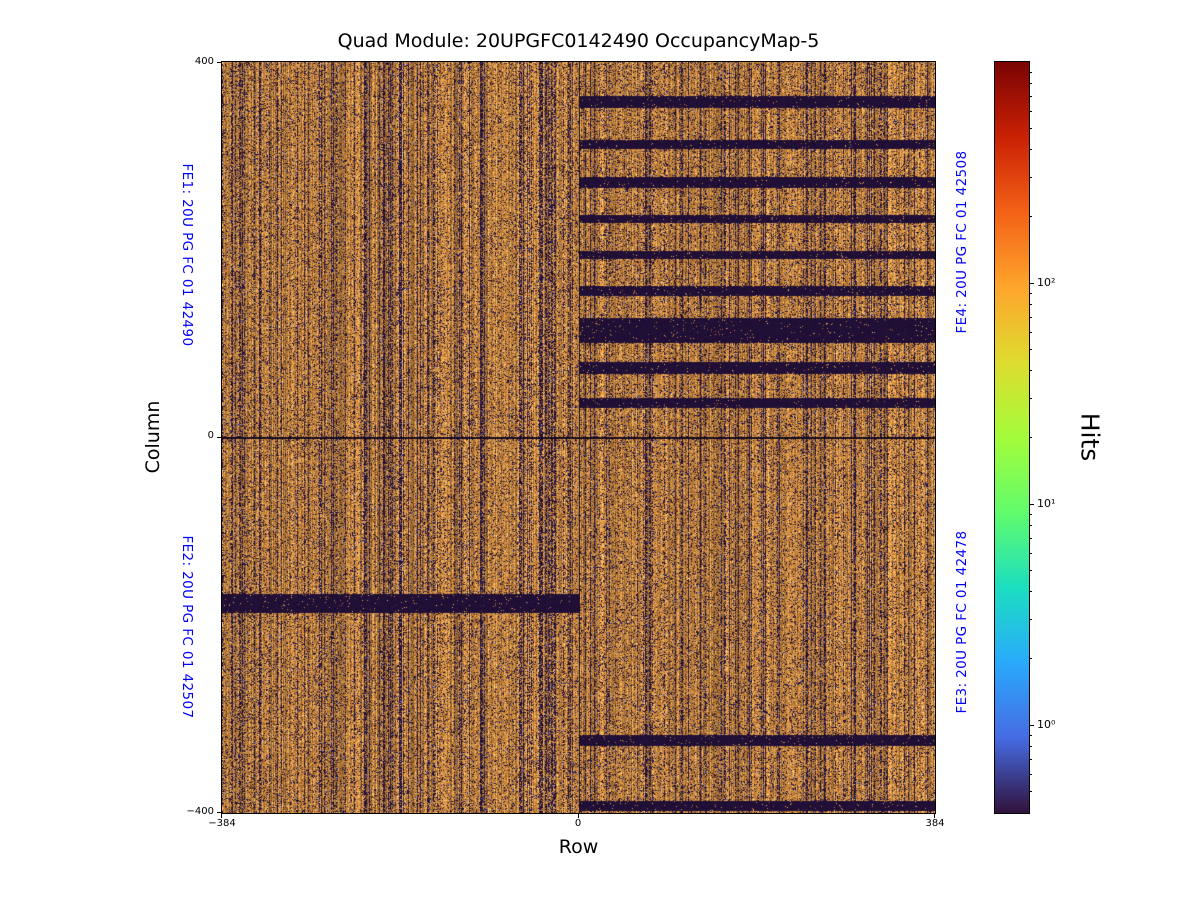 The height and width of the screenshot is (900, 1200). I want to click on y-axis-label: Column, so click(153, 437).